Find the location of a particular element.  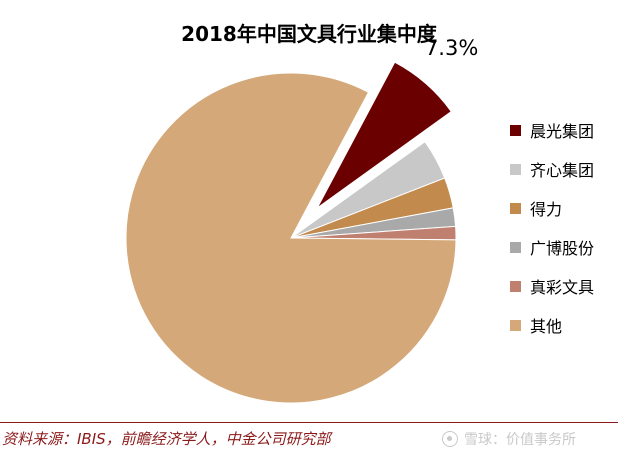

legend: 晨光集团齐心集团得力广博股份真彩文具其他 is located at coordinates (552, 237).